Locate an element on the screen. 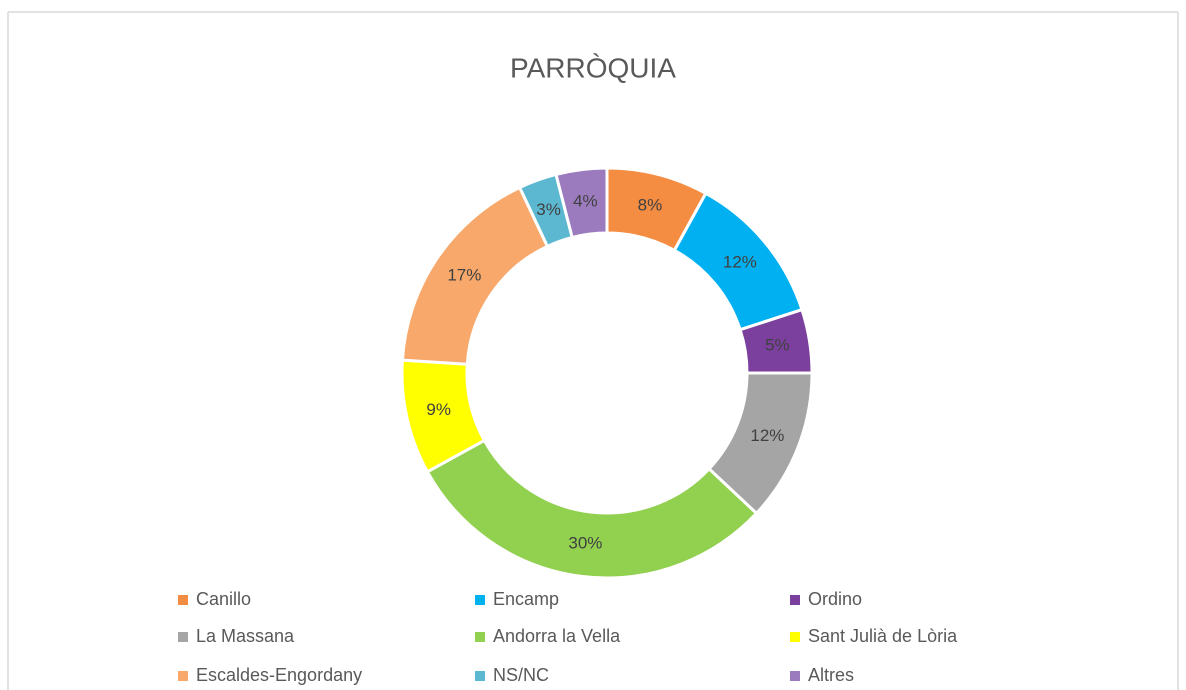  legend-label: Encamp is located at coordinates (526, 599).